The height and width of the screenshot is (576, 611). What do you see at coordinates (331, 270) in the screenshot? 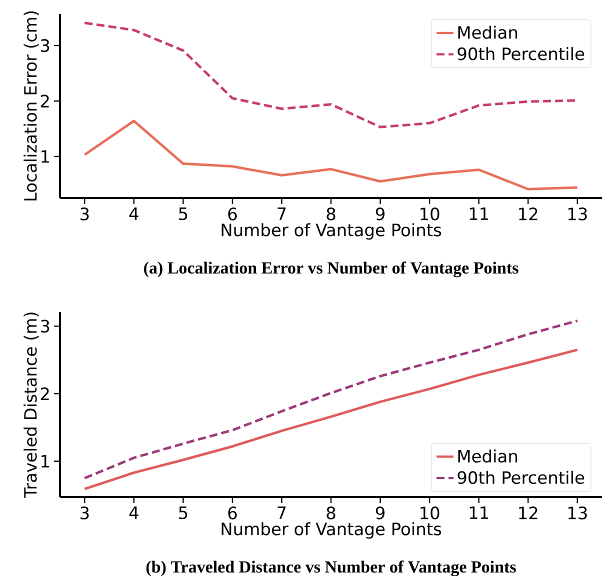
I see `text: (a) Localization Error vs Number of Vantage Points` at bounding box center [331, 270].